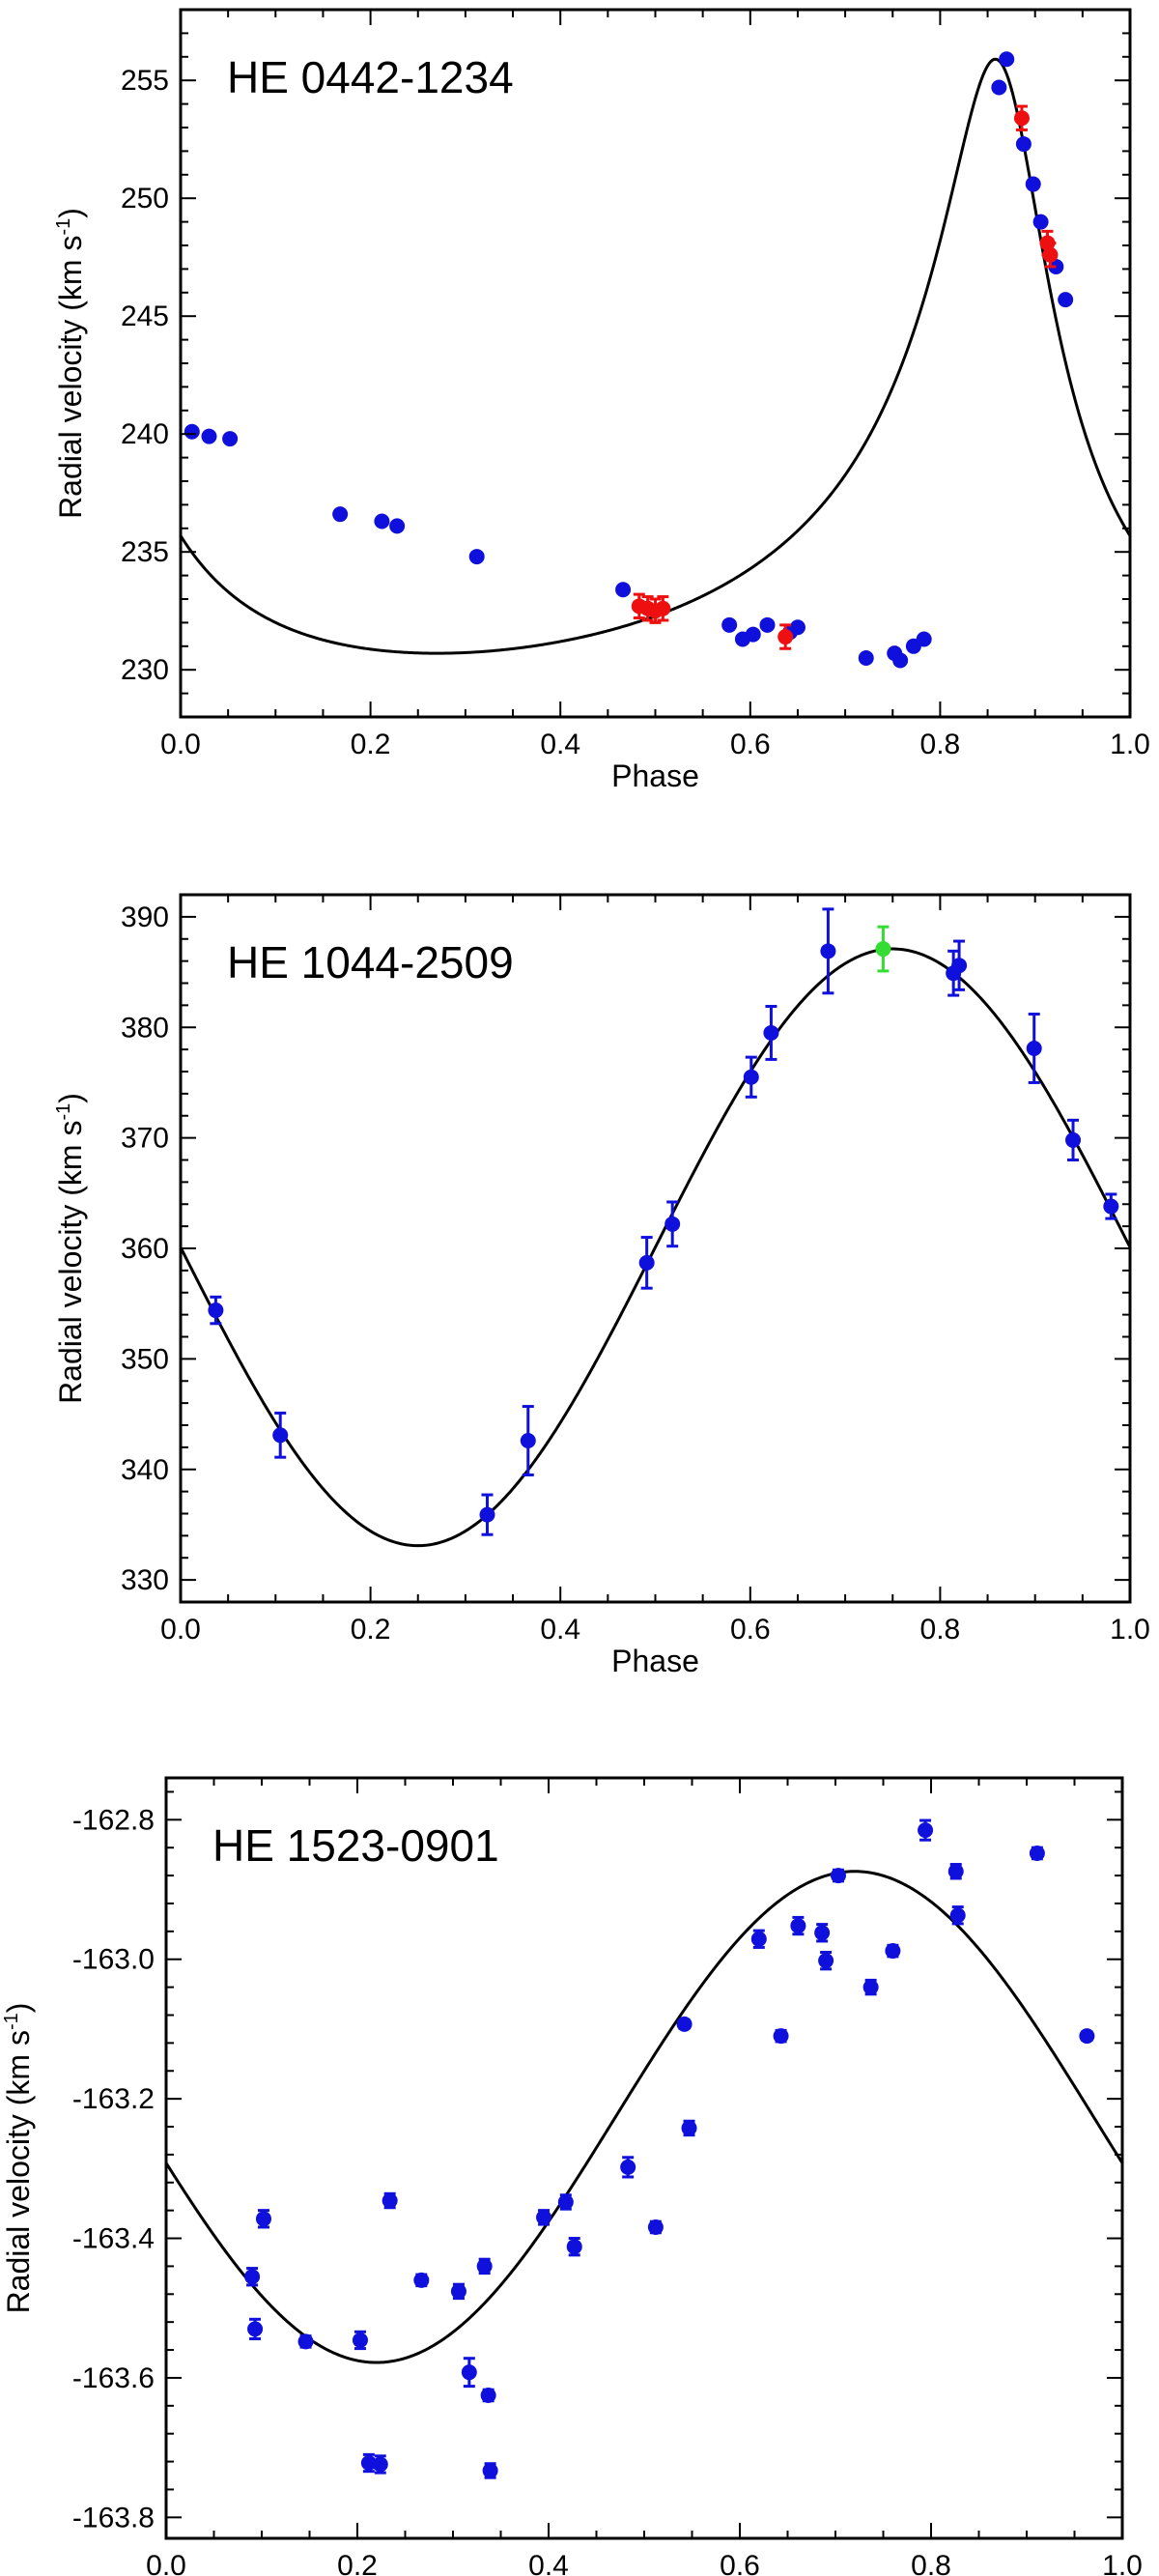  Describe the element at coordinates (145, 1359) in the screenshot. I see `y-tick-label: 350` at that location.